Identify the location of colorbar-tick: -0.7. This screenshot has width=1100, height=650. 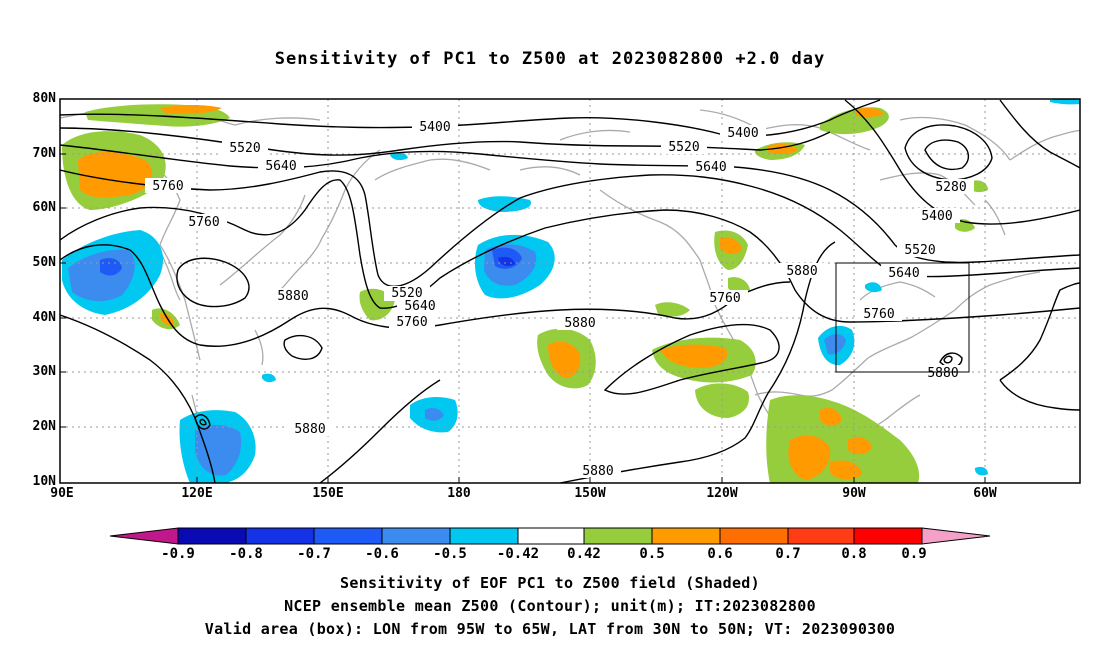
(314, 554).